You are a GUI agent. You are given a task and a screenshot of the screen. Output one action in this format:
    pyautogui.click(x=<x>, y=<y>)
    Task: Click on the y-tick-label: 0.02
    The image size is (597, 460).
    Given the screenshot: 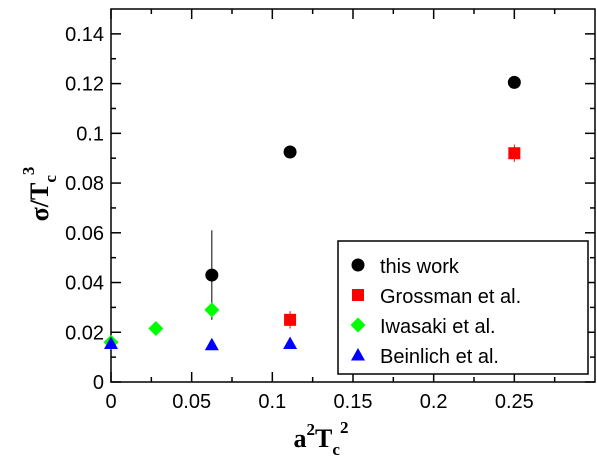 What is the action you would take?
    pyautogui.click(x=84, y=333)
    